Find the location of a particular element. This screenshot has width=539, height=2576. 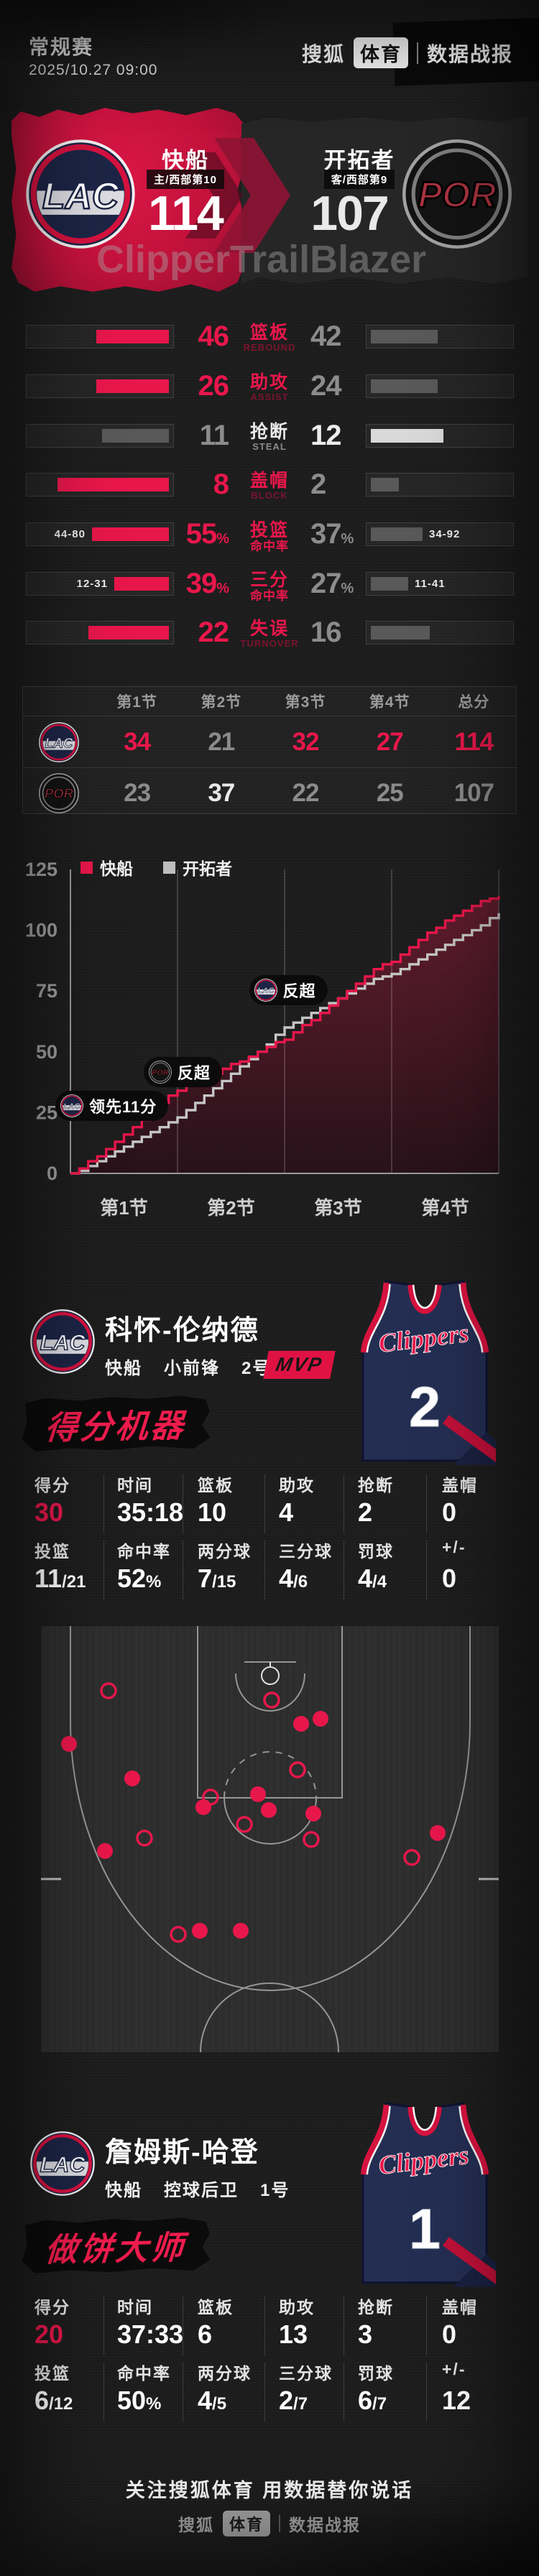

quarter-score-cell: 32 is located at coordinates (306, 742).